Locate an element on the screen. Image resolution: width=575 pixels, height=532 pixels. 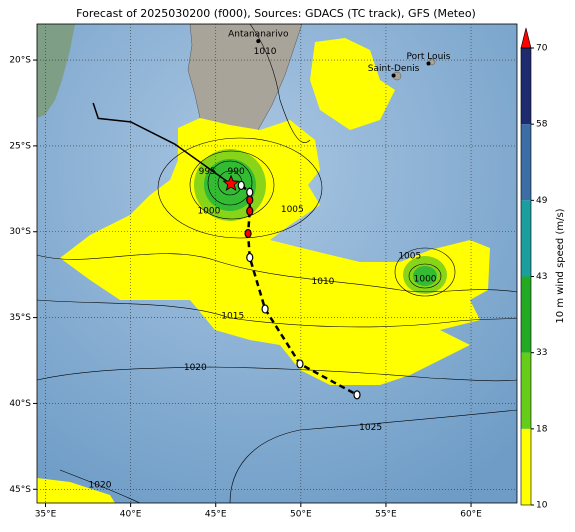
colorbar-label: 10 m wind speed (m/s) is located at coordinates (560, 265).